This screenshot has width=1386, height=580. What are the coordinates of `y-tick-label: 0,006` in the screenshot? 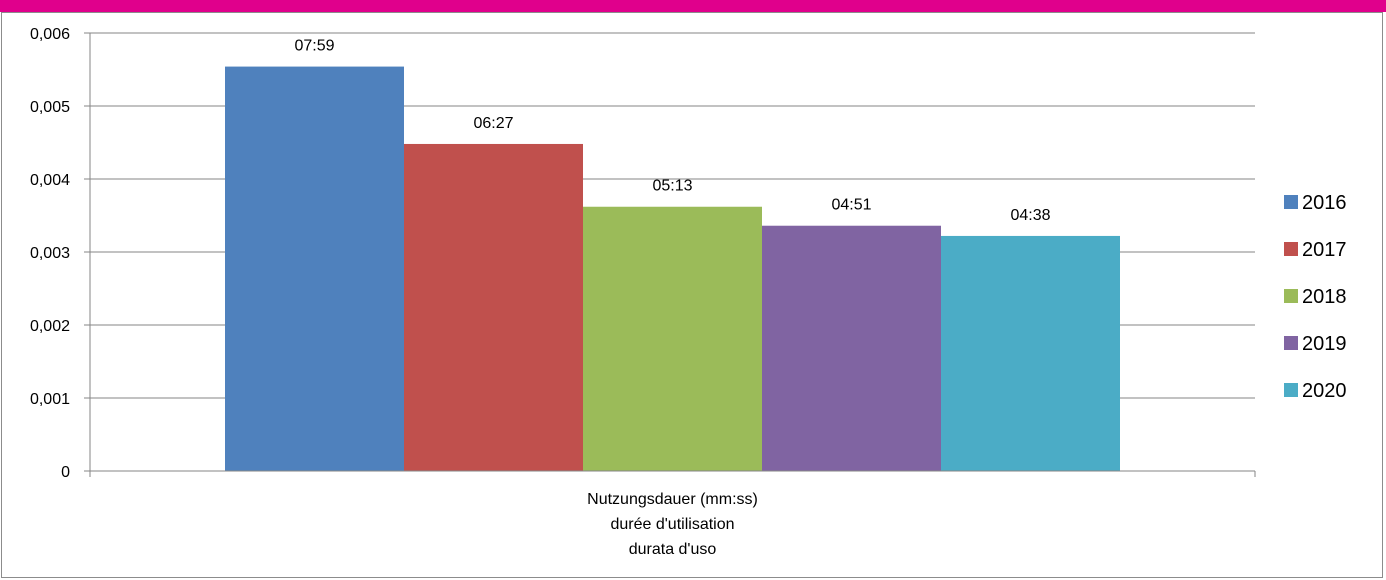 It's located at (50, 34).